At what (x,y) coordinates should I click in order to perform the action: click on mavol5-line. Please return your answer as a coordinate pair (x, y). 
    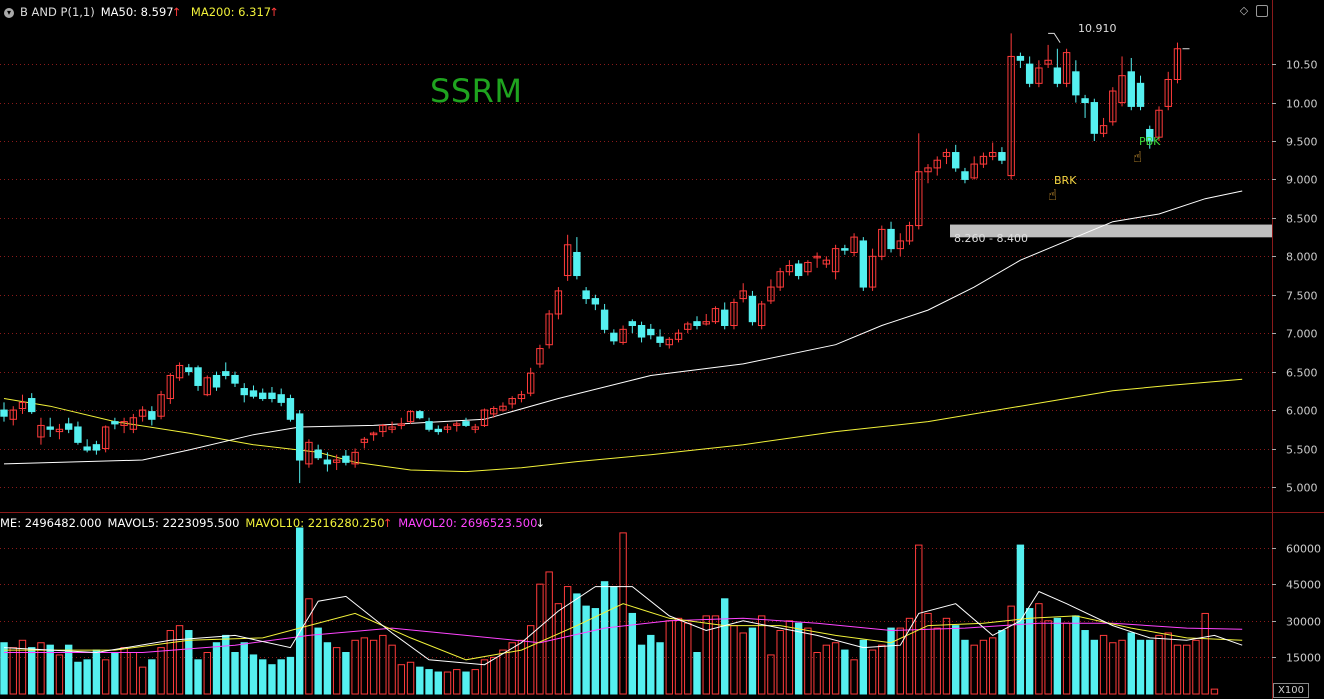
    Looking at the image, I should click on (623, 626).